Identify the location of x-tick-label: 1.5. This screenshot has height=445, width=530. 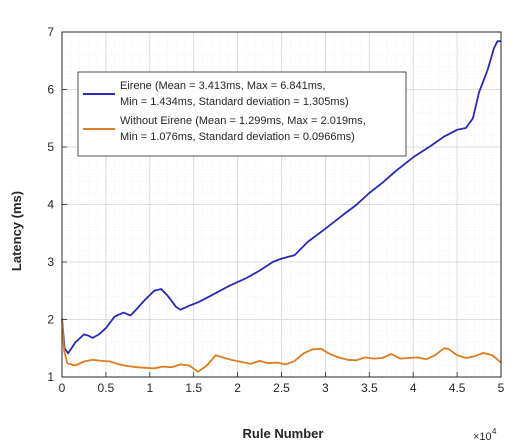
(193, 388).